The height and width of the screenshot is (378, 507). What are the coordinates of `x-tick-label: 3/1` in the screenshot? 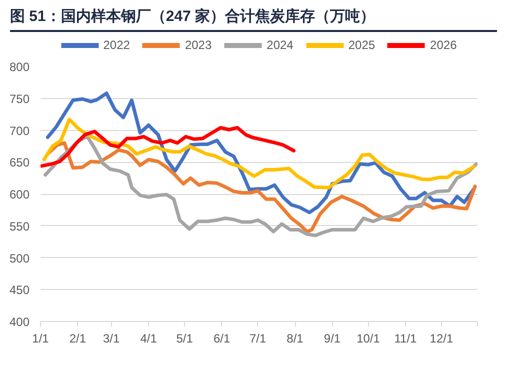 It's located at (111, 339).